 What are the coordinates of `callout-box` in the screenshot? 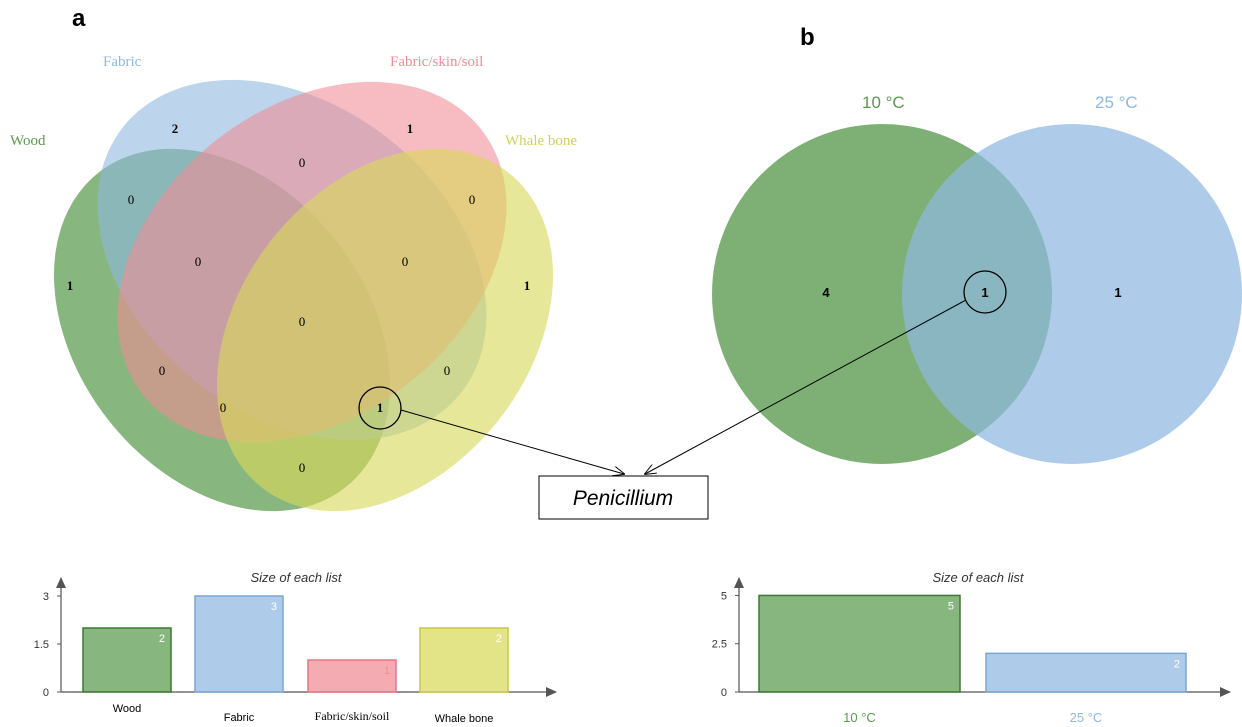 It's located at (623, 497).